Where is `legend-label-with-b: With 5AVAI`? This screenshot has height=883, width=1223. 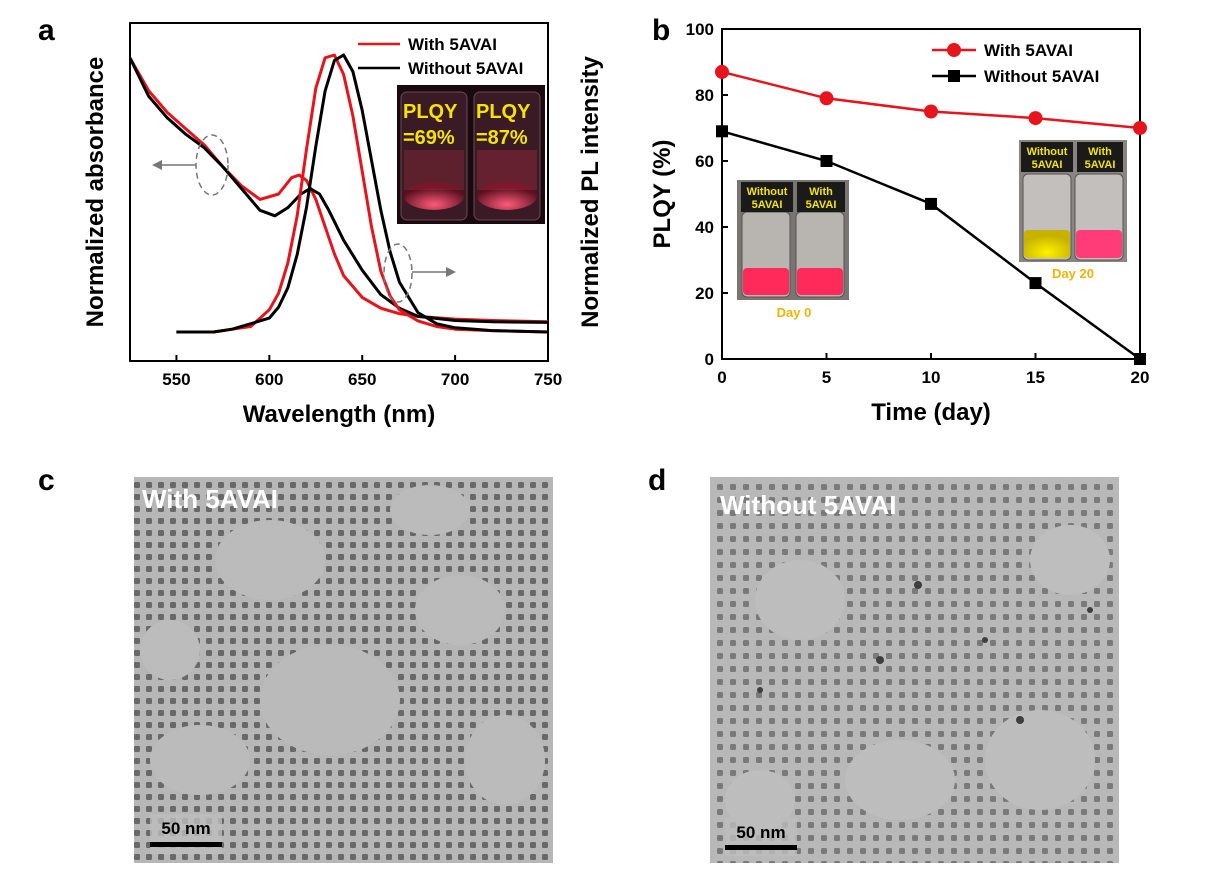 legend-label-with-b: With 5AVAI is located at coordinates (1028, 50).